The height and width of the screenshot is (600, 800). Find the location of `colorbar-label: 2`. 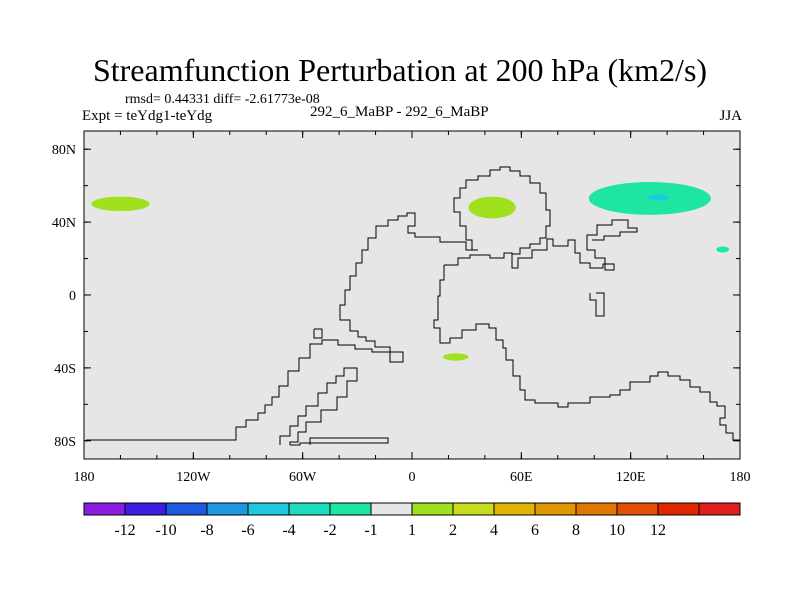

colorbar-label: 2 is located at coordinates (453, 530).